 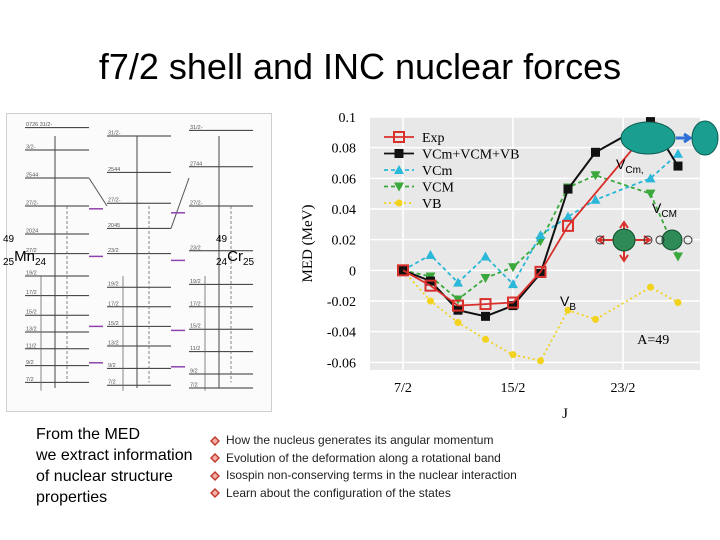 I want to click on nucleon-illustrations, so click(x=657, y=191).